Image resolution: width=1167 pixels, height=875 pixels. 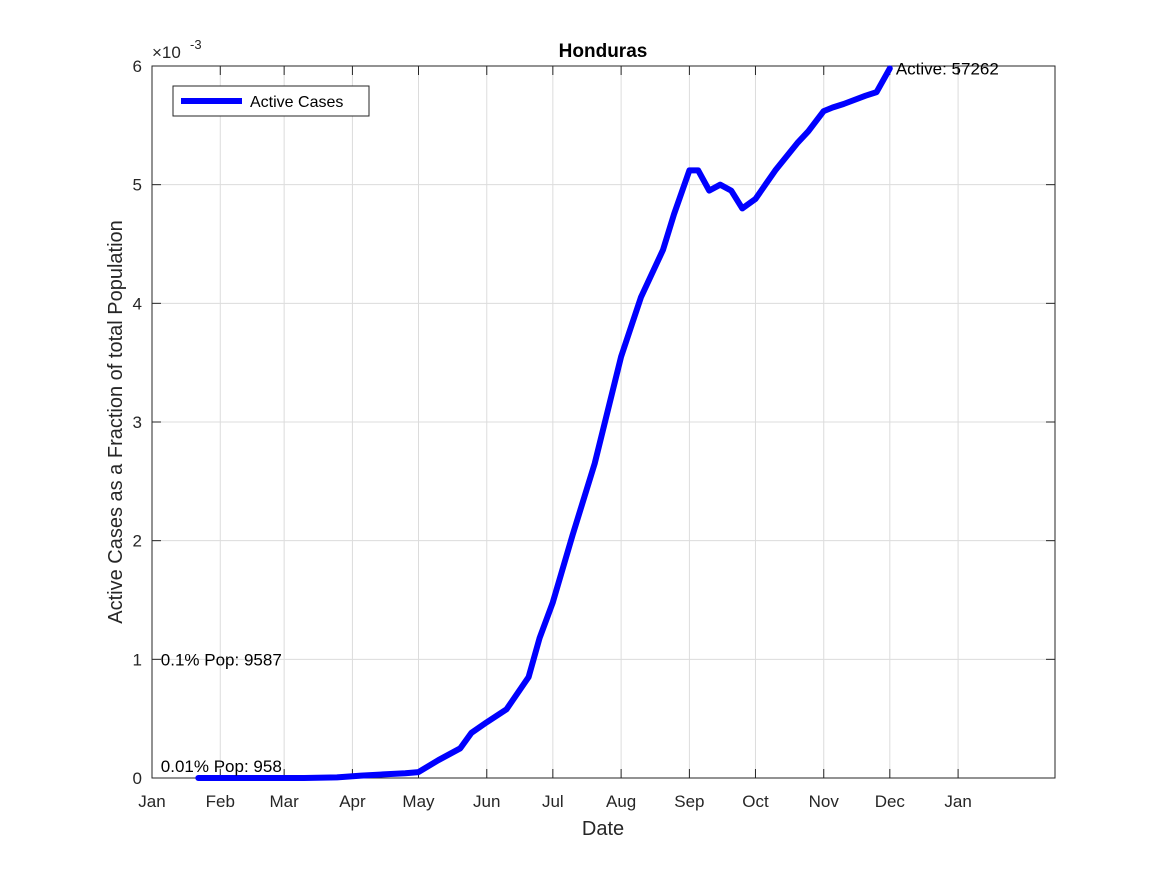 What do you see at coordinates (137, 66) in the screenshot?
I see `y-tick-label: 6` at bounding box center [137, 66].